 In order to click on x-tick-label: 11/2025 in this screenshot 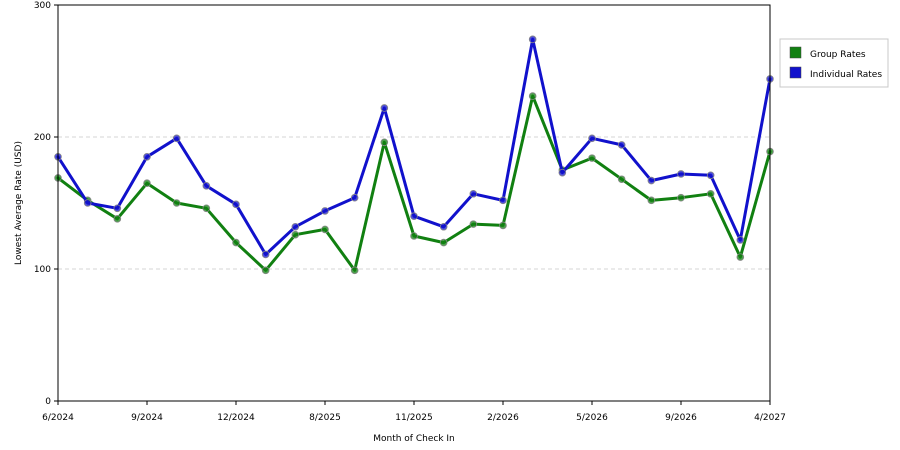, I will do `click(413, 418)`.